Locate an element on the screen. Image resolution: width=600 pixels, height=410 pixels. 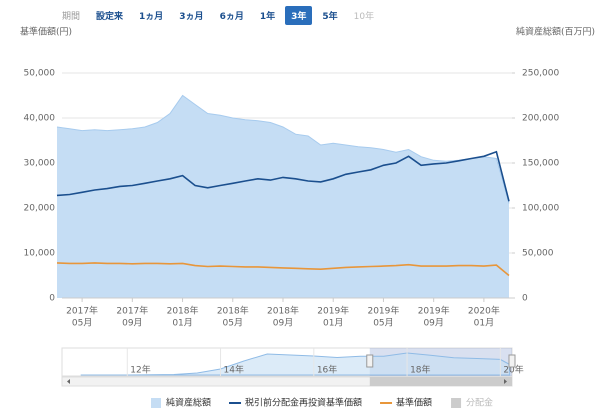
period-button: 6ヵ月 is located at coordinates (231, 16).